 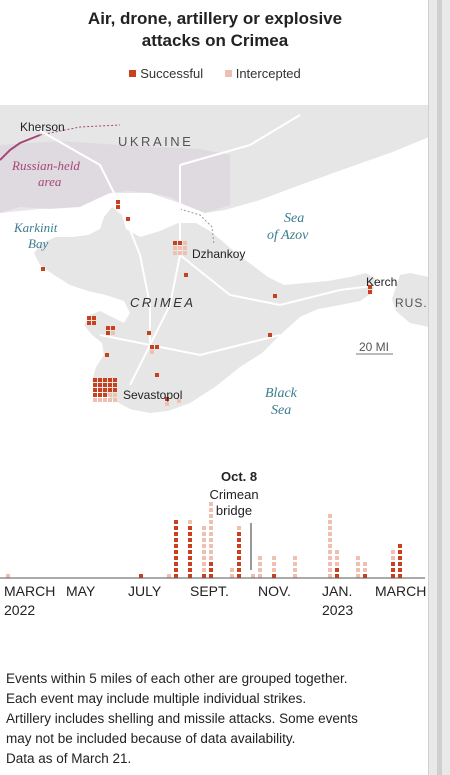 What do you see at coordinates (81, 591) in the screenshot?
I see `axis-label: MAY` at bounding box center [81, 591].